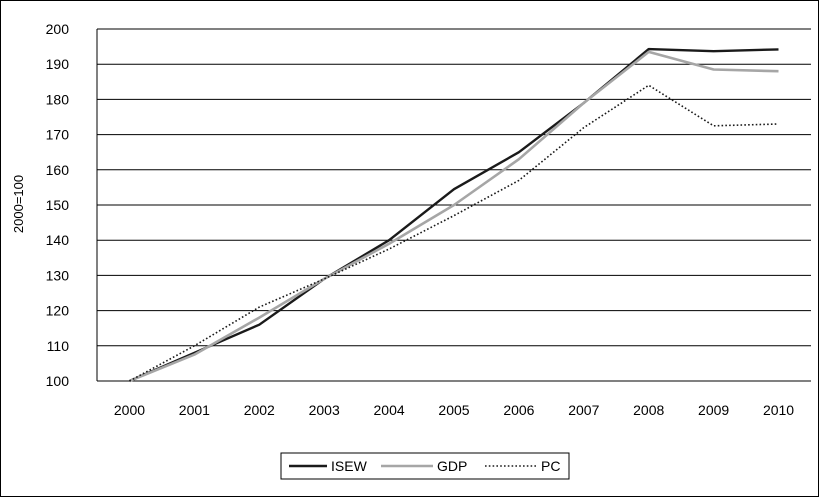  Describe the element at coordinates (259, 410) in the screenshot. I see `x-tick-label: 2002` at that location.